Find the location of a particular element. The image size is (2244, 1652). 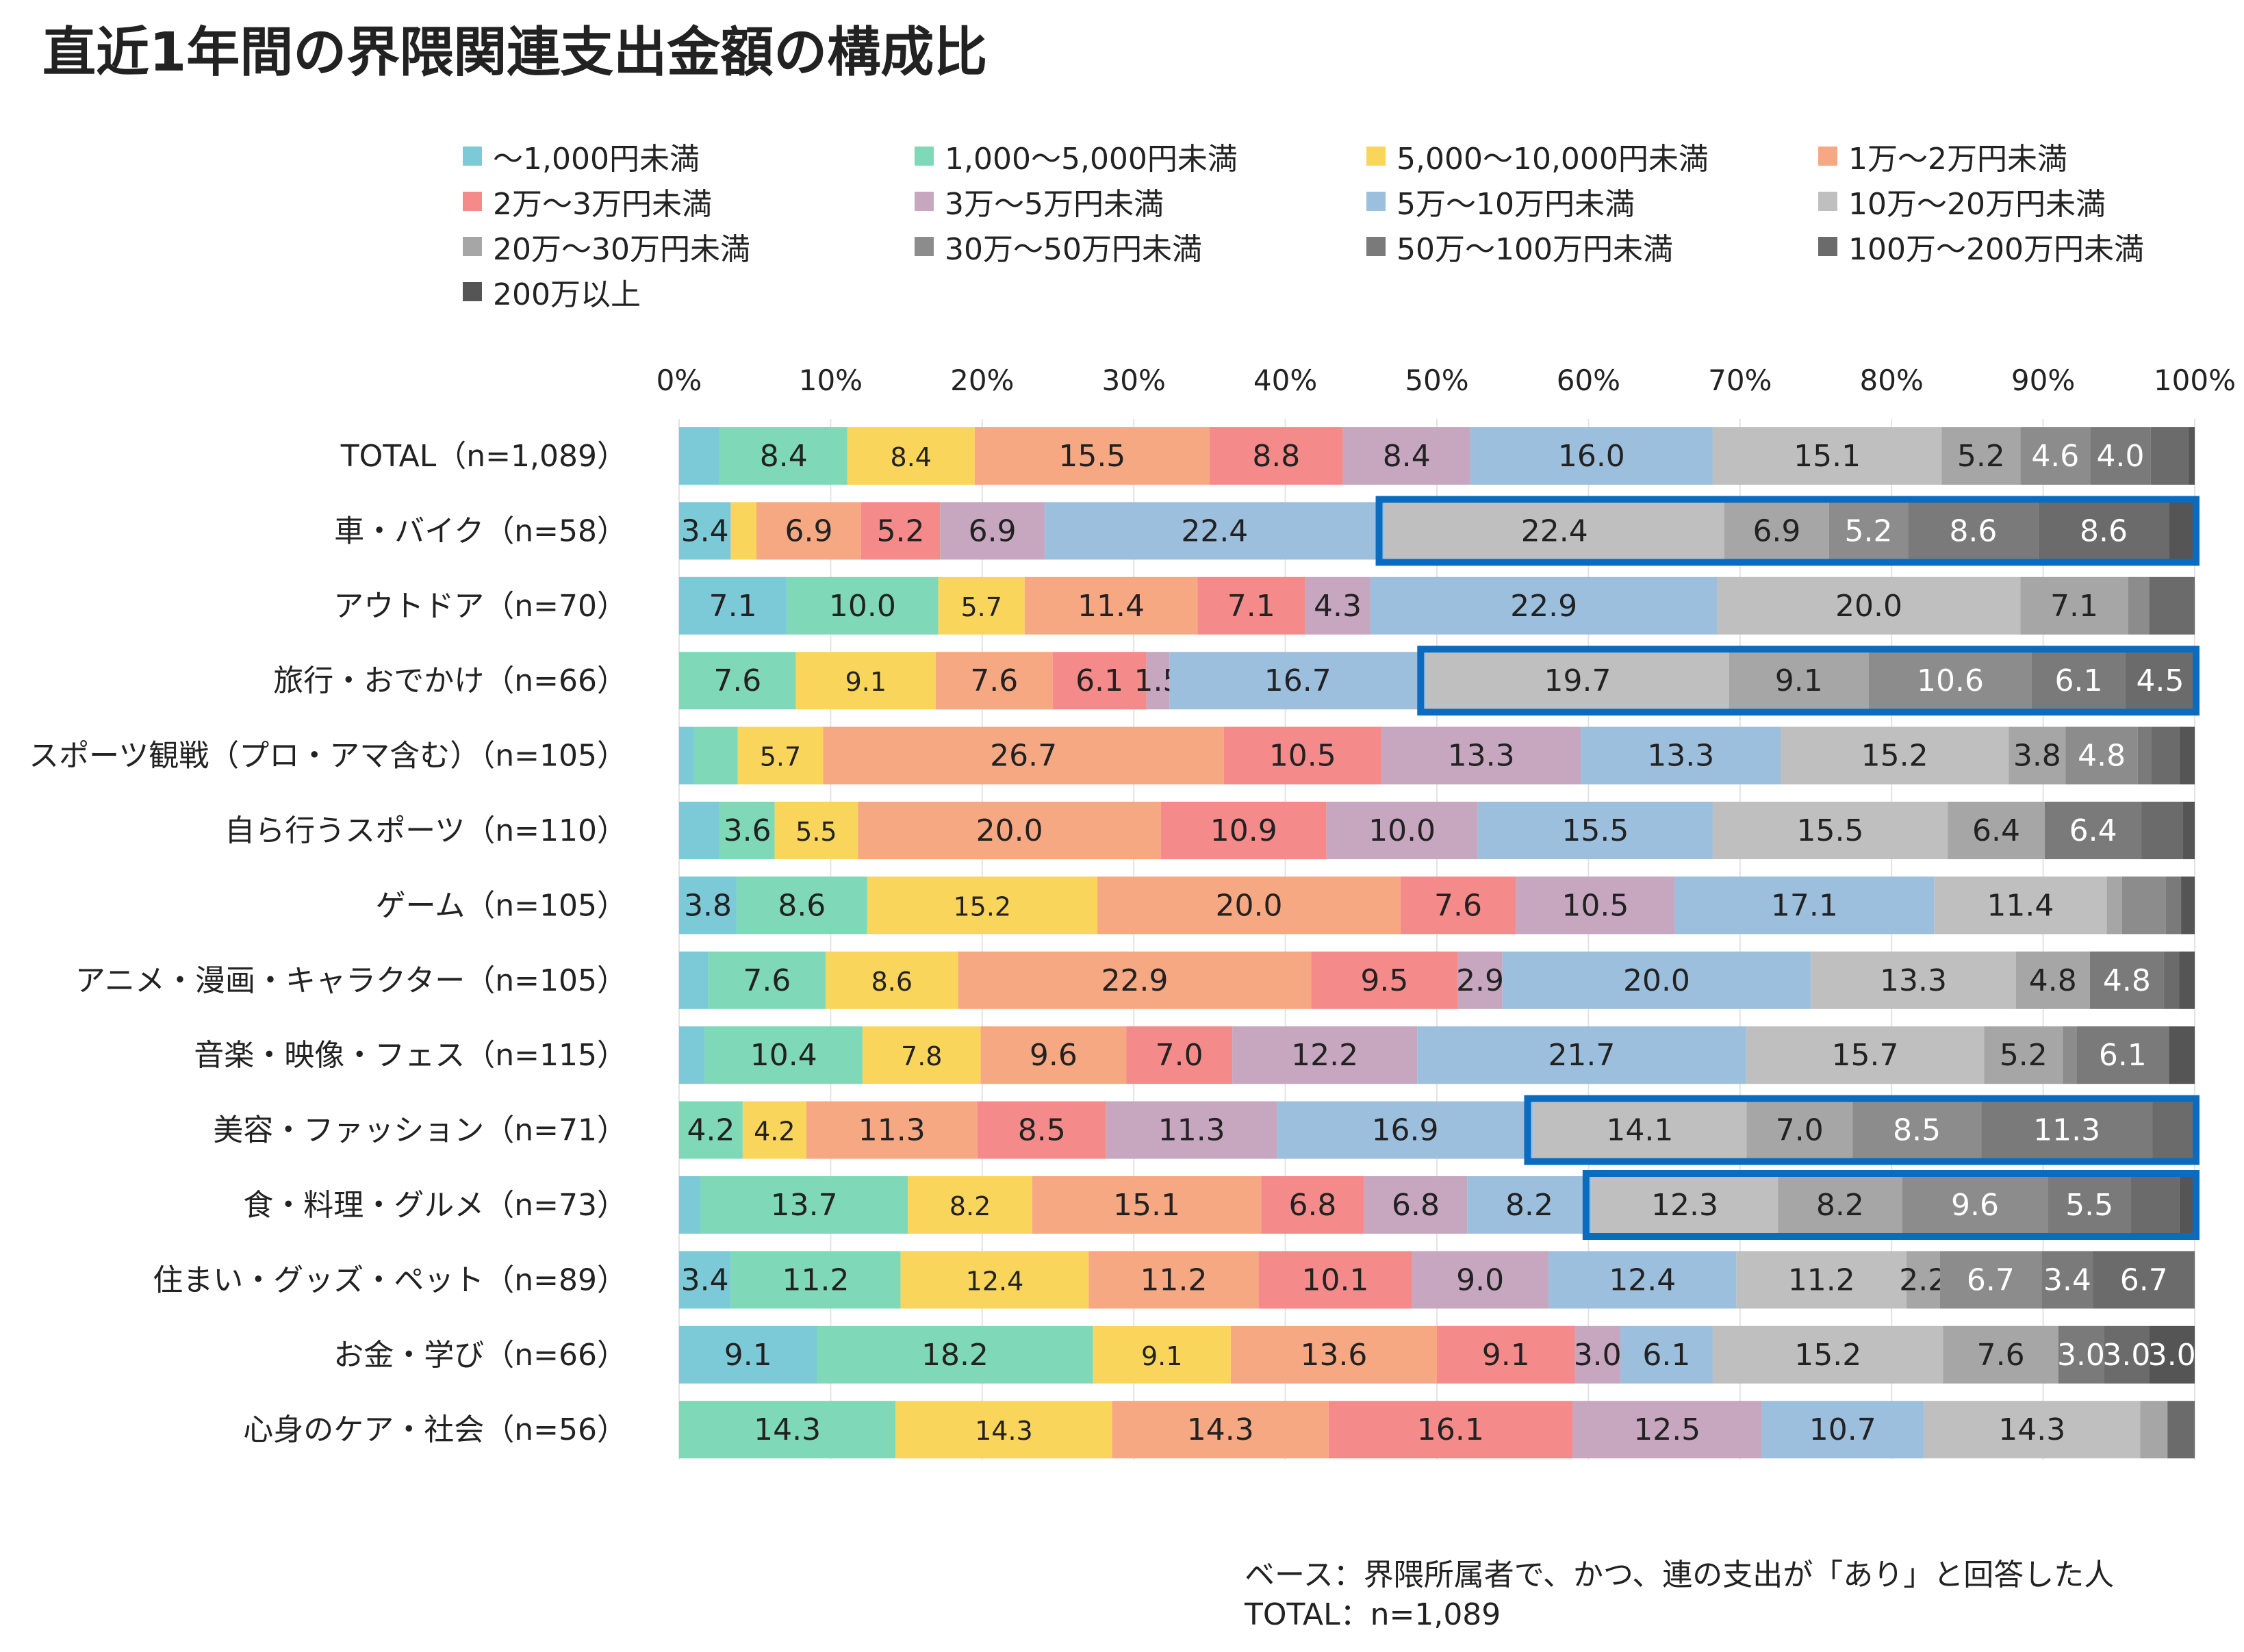

data-label: 19.7 is located at coordinates (1577, 680).